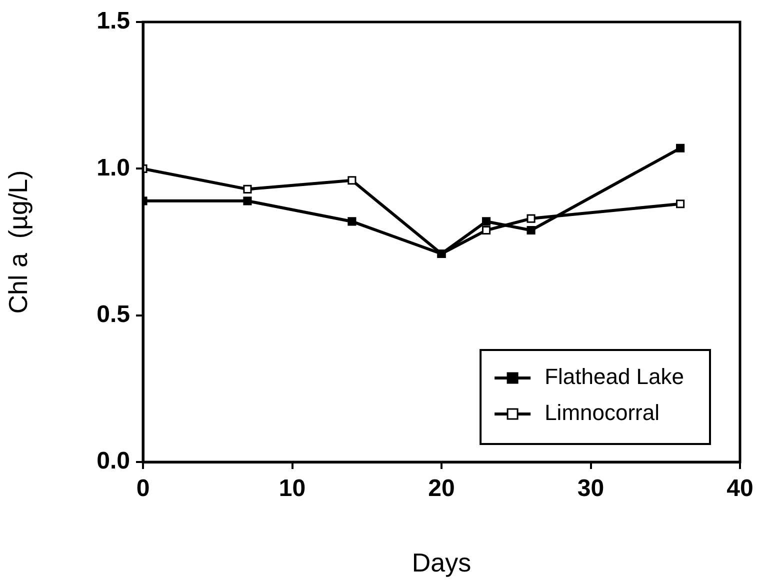 This screenshot has width=783, height=584. I want to click on y-tick-label: 1.0, so click(113, 168).